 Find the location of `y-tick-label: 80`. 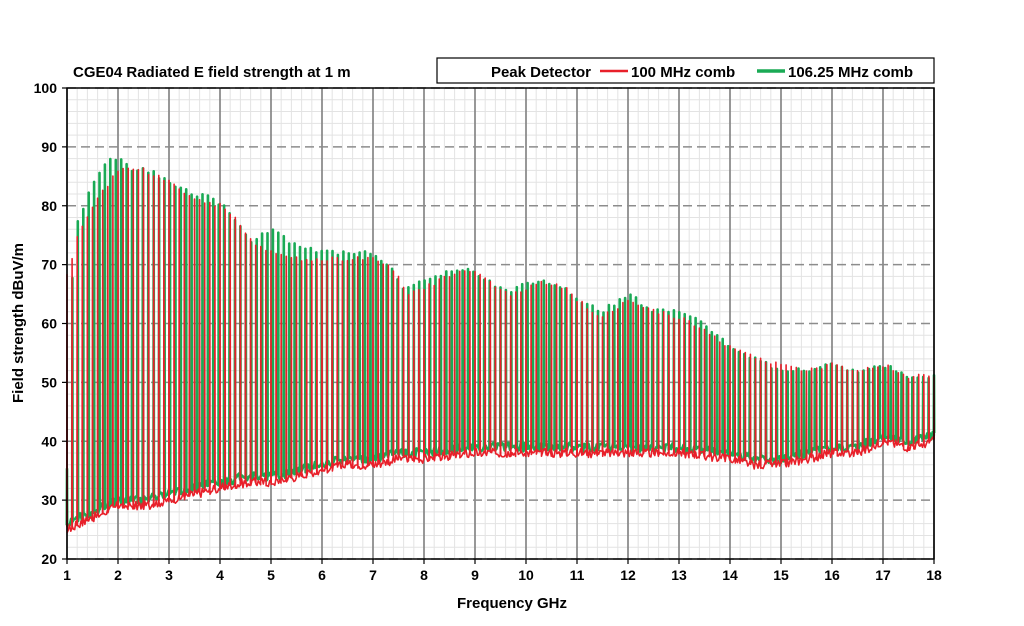

y-tick-label: 80 is located at coordinates (49, 206).